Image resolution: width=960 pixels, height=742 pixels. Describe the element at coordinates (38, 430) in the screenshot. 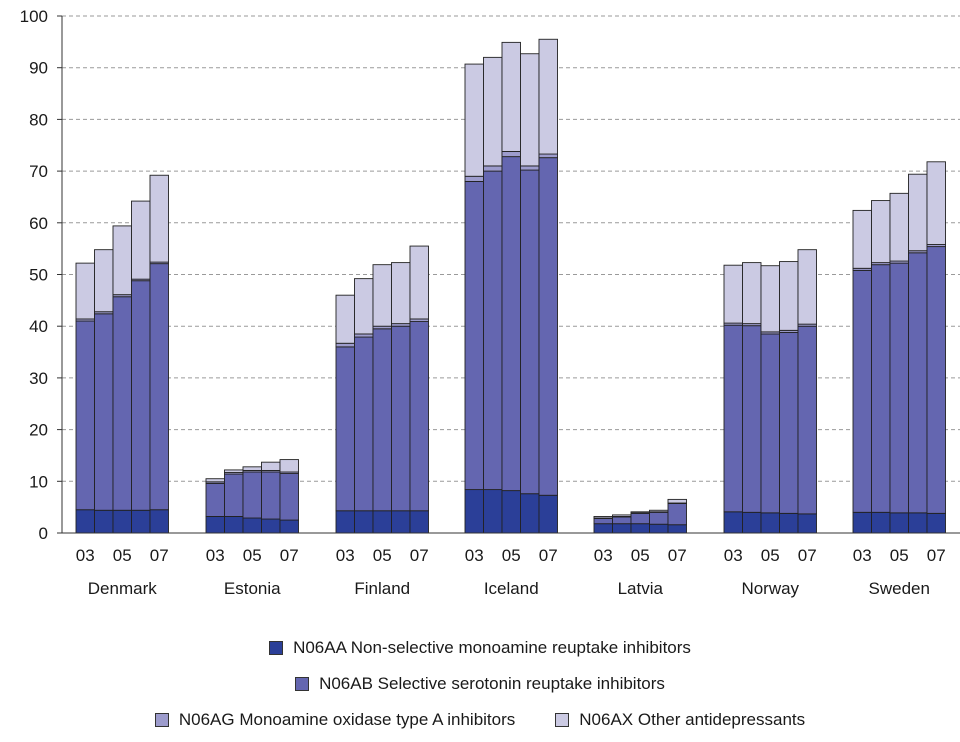

I see `y-tick-label: 20` at that location.